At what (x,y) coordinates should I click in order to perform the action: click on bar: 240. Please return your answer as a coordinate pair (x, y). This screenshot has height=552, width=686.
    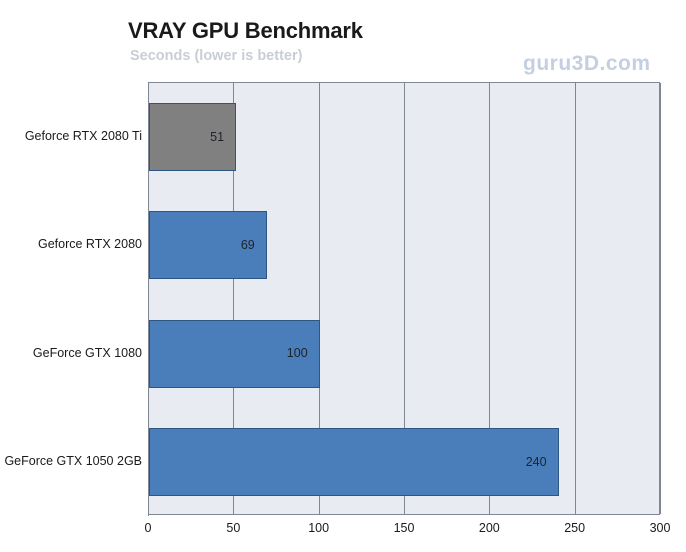
    Looking at the image, I should click on (354, 461).